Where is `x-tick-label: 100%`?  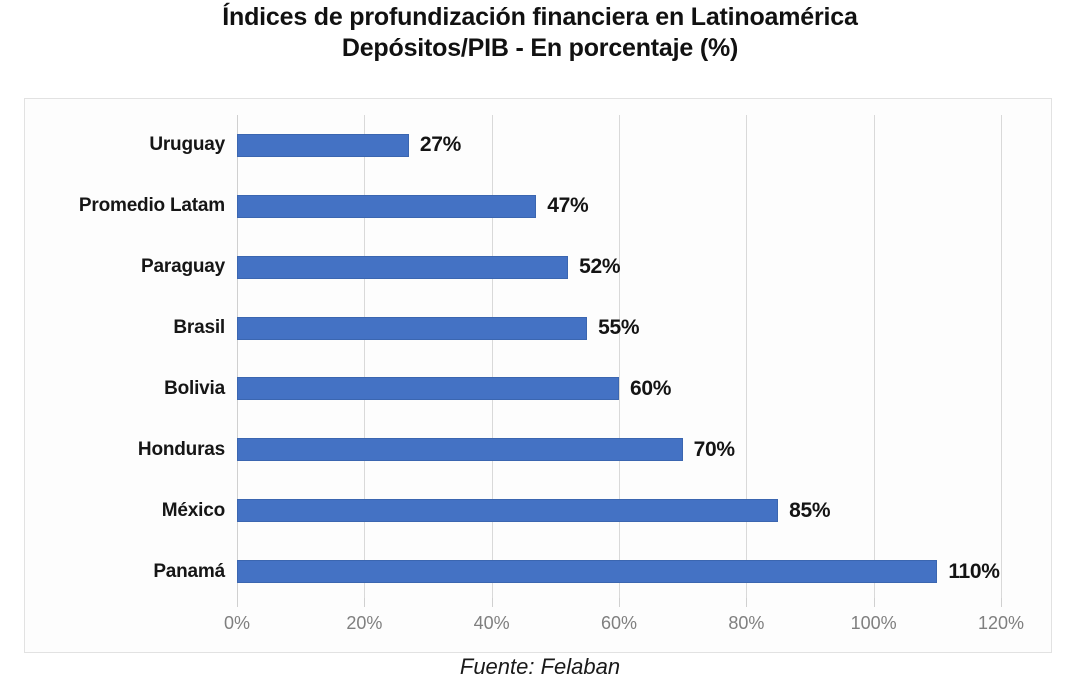
x-tick-label: 100% is located at coordinates (873, 623).